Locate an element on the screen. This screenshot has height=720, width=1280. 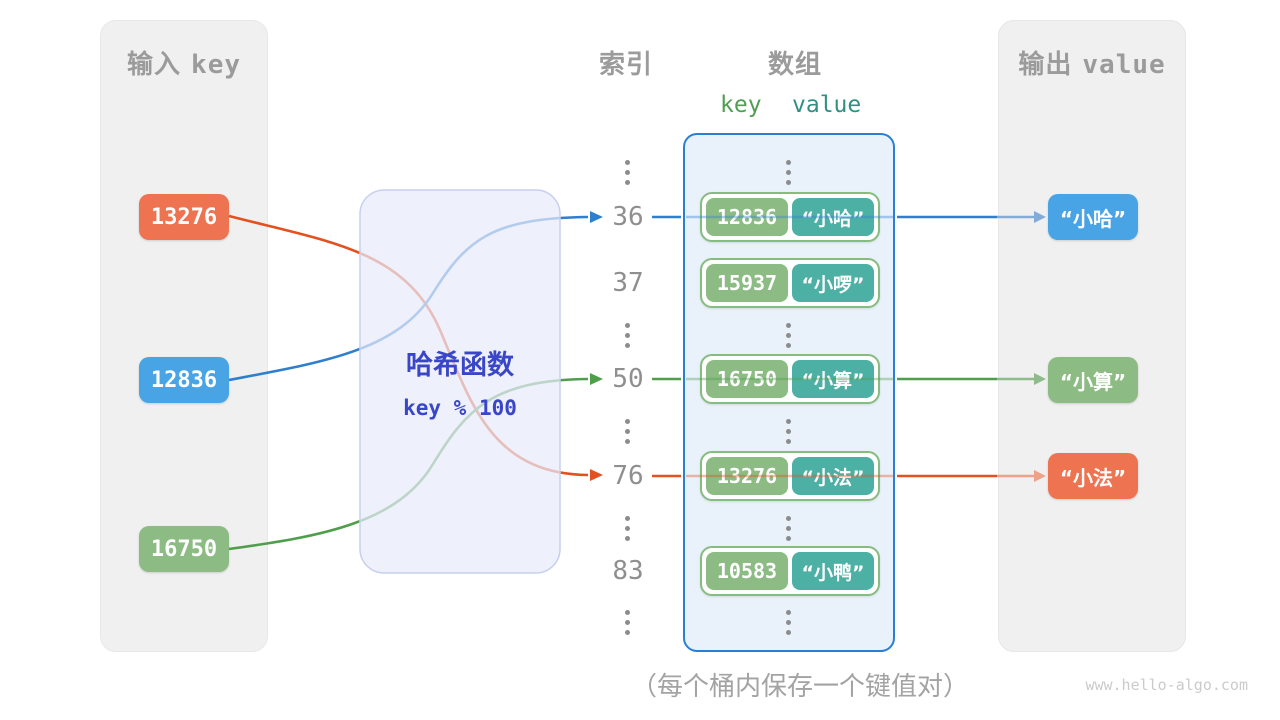
key-value-pair: 15937 “小啰” is located at coordinates (790, 283).